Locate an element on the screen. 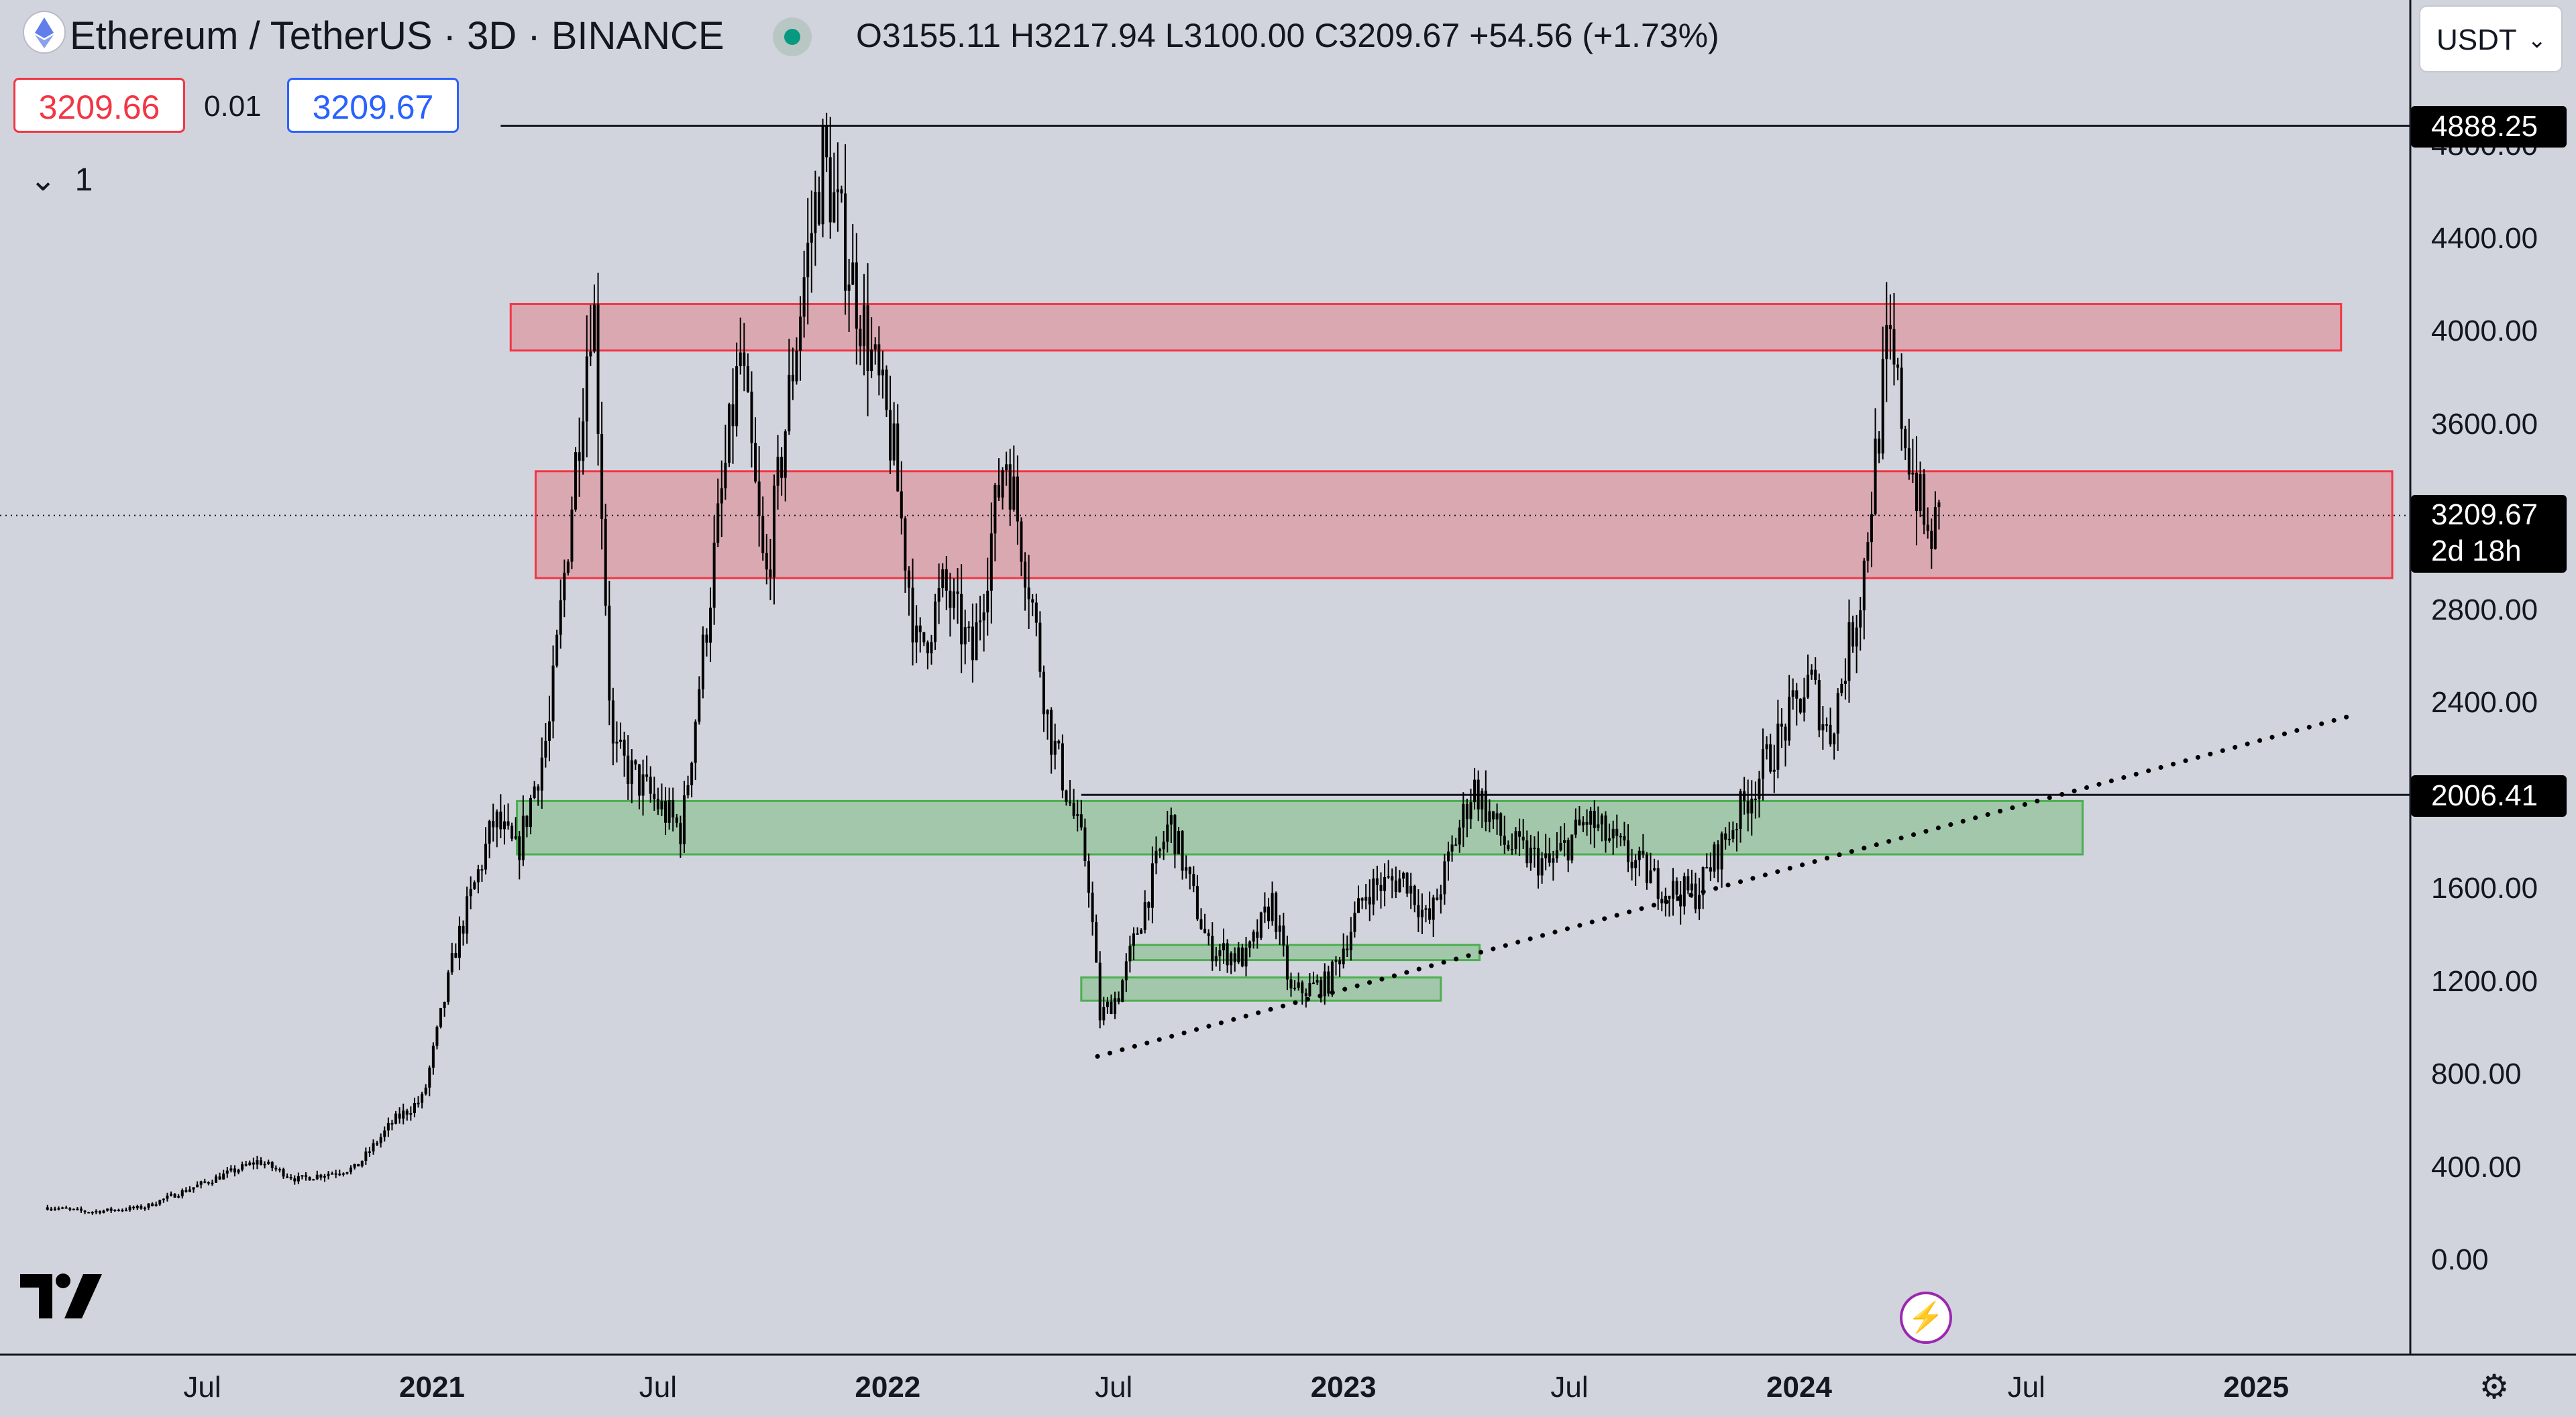 This screenshot has height=1417, width=2576. gear-icon: ⚙ is located at coordinates (2494, 1387).